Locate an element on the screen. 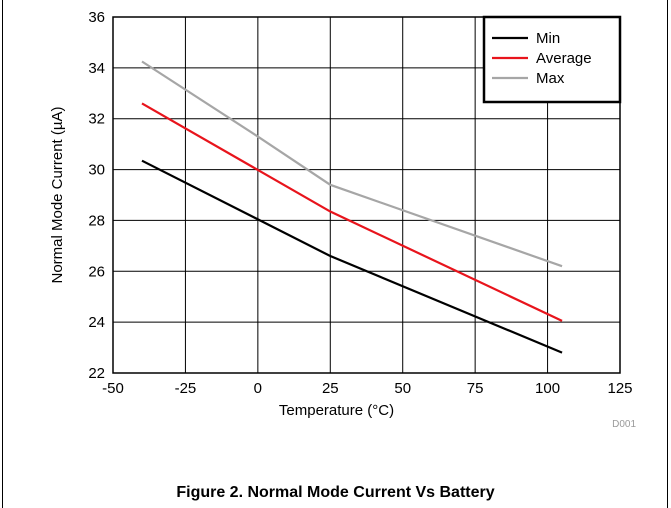 The width and height of the screenshot is (671, 508). y-tick-label: 36 is located at coordinates (96, 17).